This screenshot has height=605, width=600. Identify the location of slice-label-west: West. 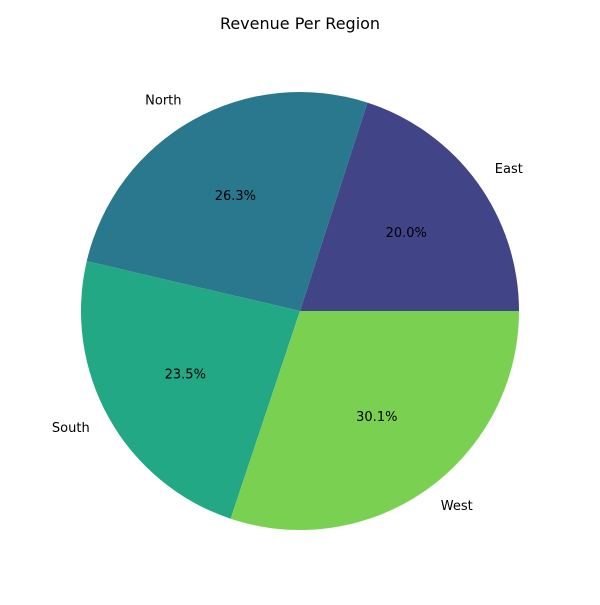
(457, 506).